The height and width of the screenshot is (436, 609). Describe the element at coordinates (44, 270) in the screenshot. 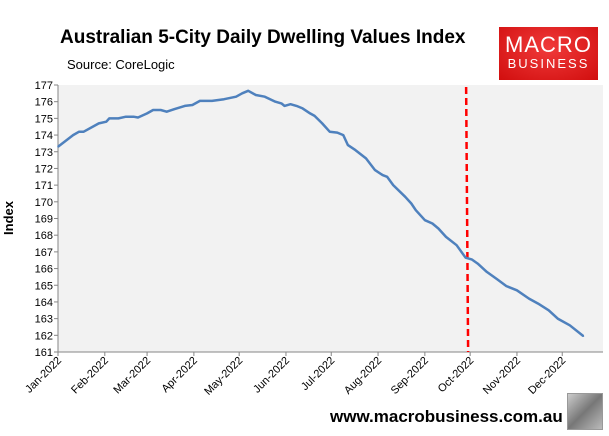

I see `y-tick-label: 166` at that location.